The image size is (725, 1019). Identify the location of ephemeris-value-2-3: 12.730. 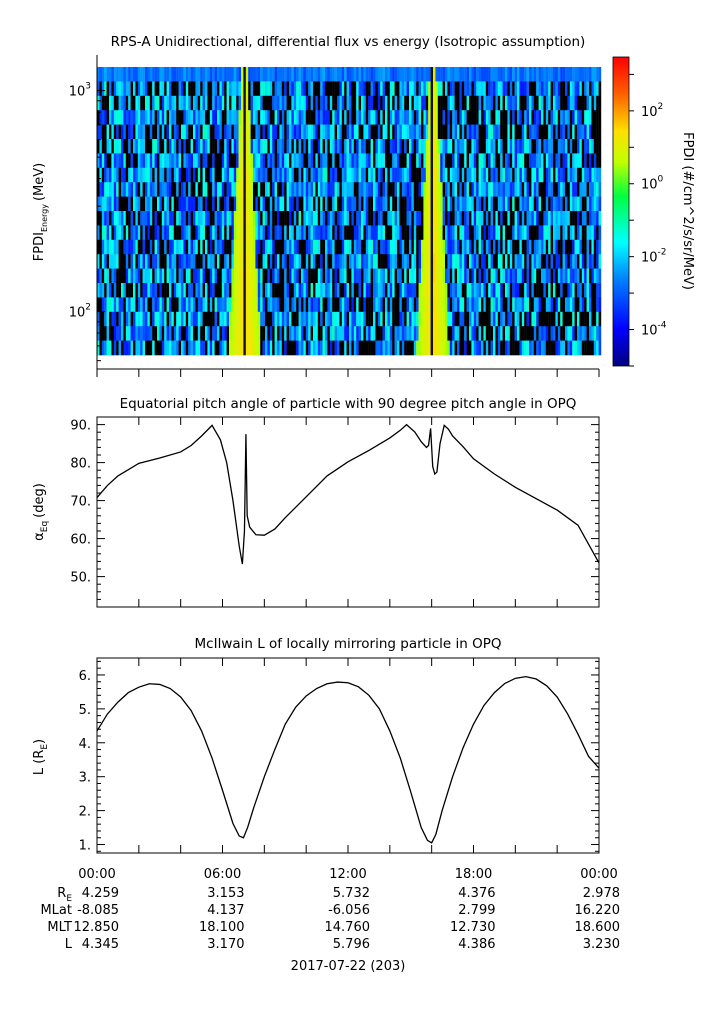
(473, 927).